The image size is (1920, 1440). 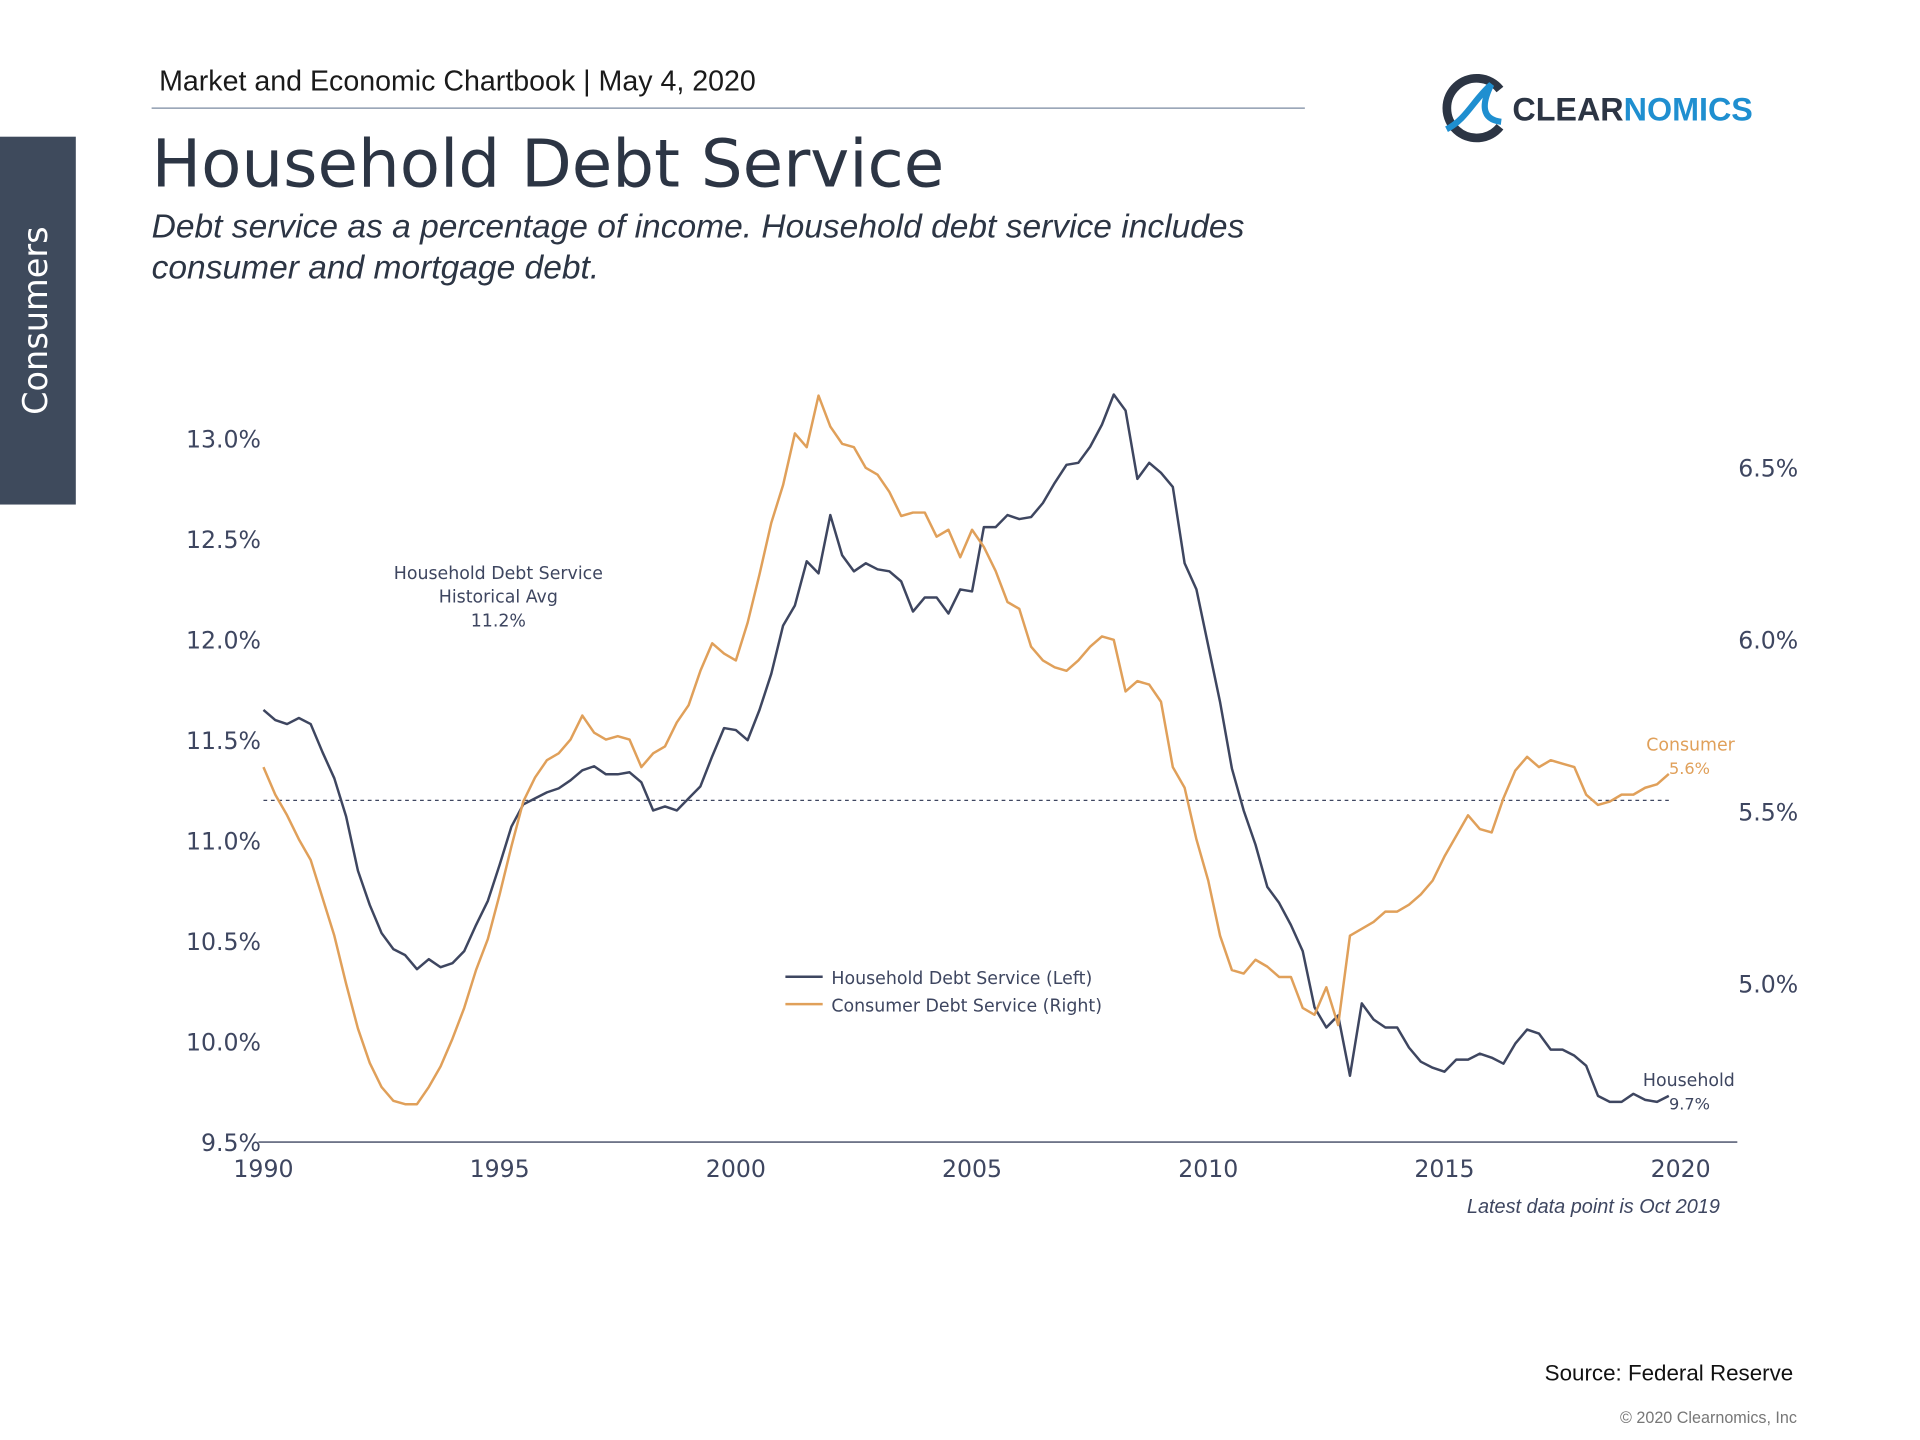 I want to click on x-tick-label: 2010, so click(x=1208, y=1169).